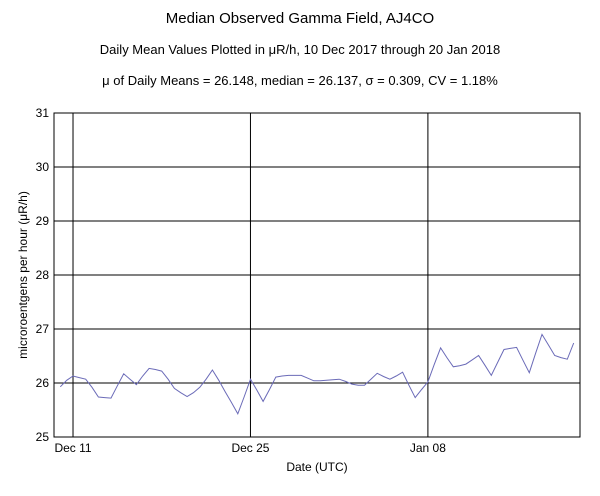 This screenshot has width=600, height=496. Describe the element at coordinates (72, 448) in the screenshot. I see `x-tick-label: Dec 11` at that location.